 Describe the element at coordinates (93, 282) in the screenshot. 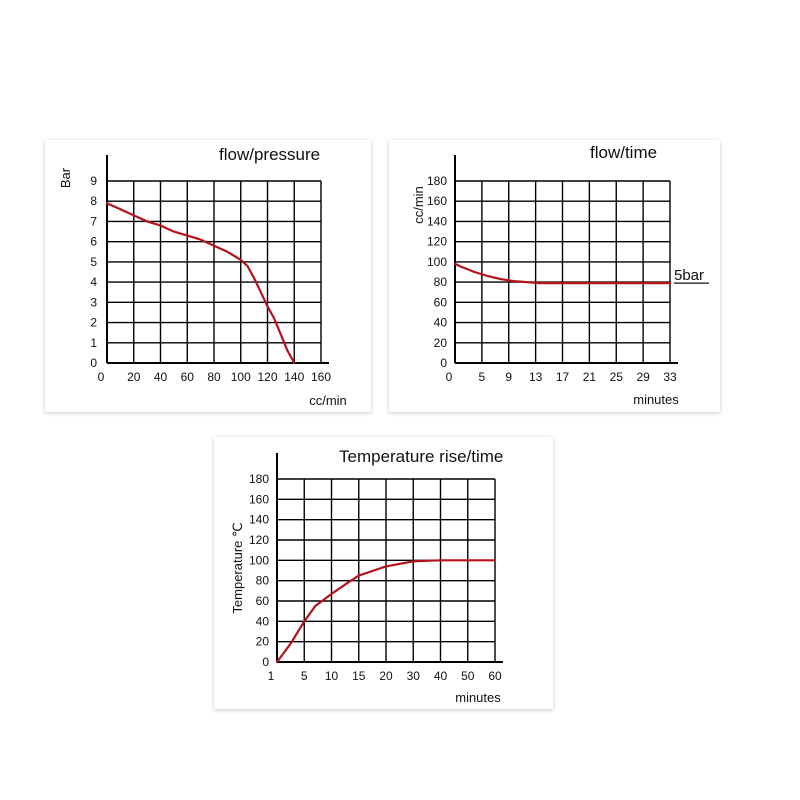

I see `y-tick-label: 4` at that location.